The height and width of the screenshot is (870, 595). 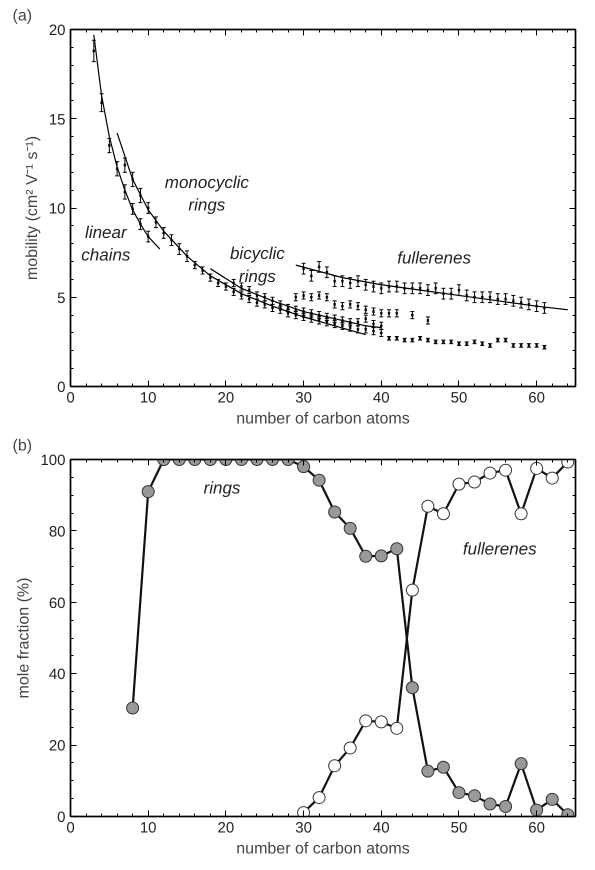 I want to click on annotation: bicyclic rings, so click(x=258, y=265).